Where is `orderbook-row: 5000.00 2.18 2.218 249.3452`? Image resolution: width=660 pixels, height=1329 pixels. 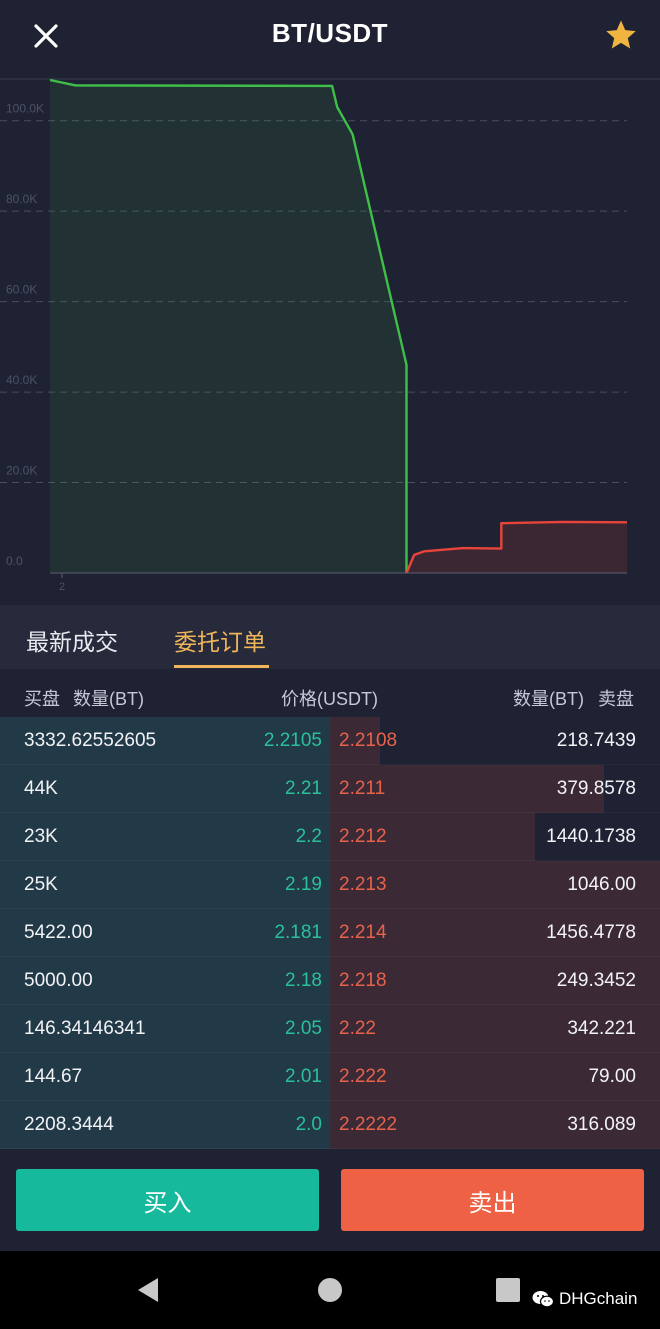 orderbook-row: 5000.00 2.18 2.218 249.3452 is located at coordinates (330, 981).